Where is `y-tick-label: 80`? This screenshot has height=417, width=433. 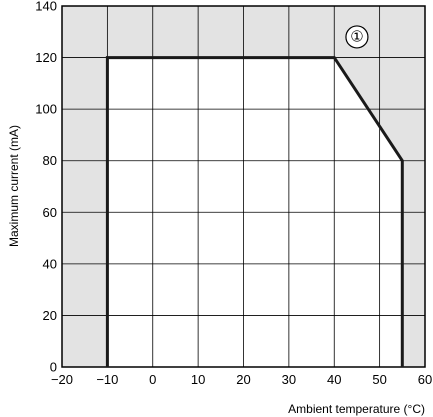 y-tick-label: 80 is located at coordinates (50, 160).